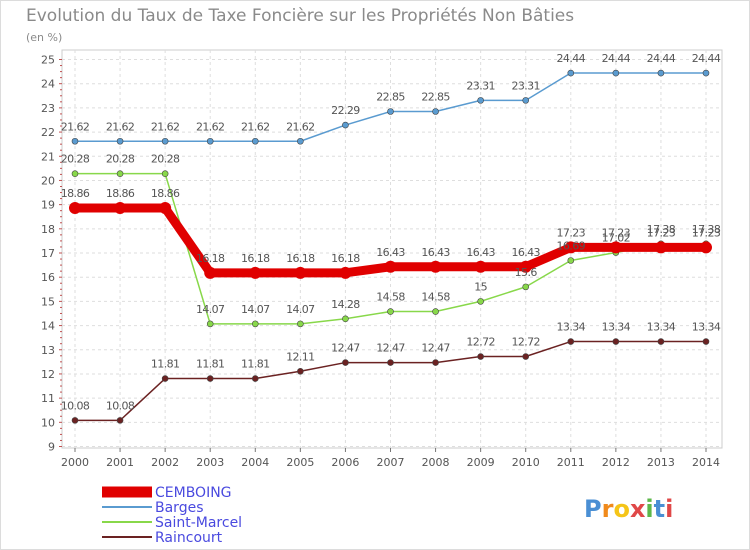 This screenshot has height=550, width=750. I want to click on chart-subtitle: (en %), so click(44, 37).